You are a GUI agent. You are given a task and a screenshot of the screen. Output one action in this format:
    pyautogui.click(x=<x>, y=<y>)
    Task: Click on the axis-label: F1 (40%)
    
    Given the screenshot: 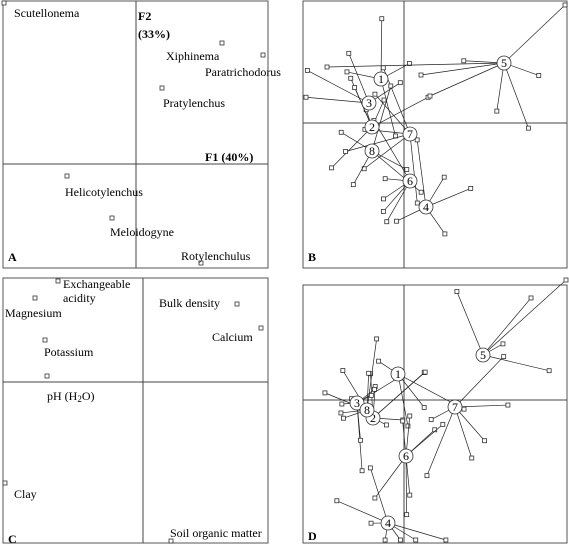 What is the action you would take?
    pyautogui.click(x=229, y=157)
    